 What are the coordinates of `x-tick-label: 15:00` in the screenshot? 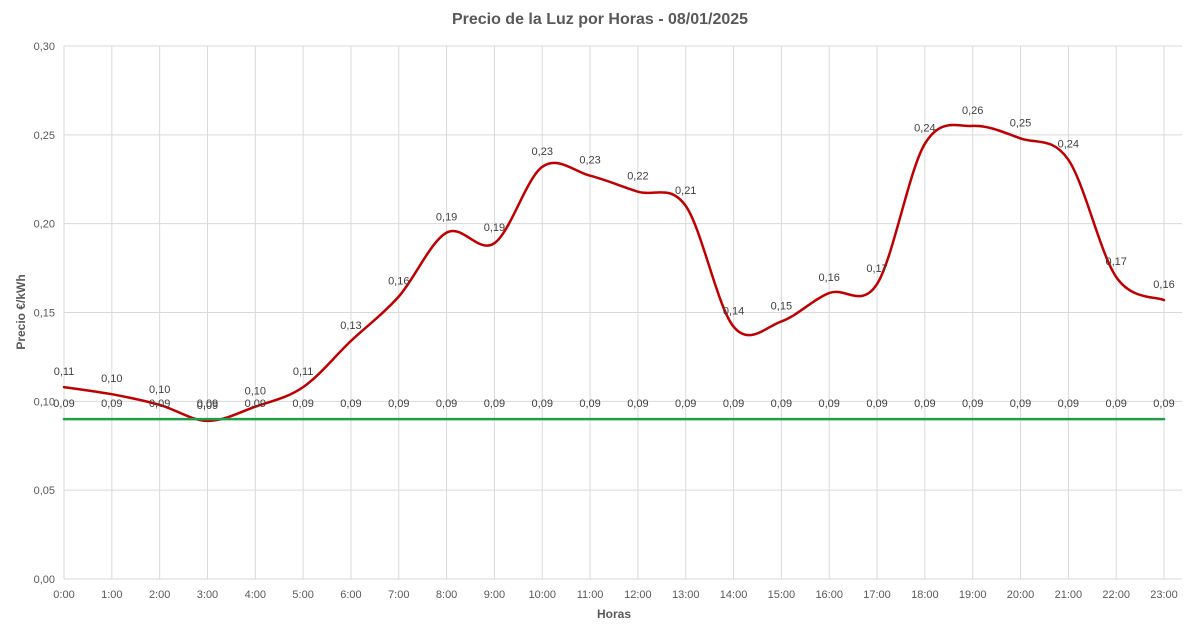 It's located at (782, 595).